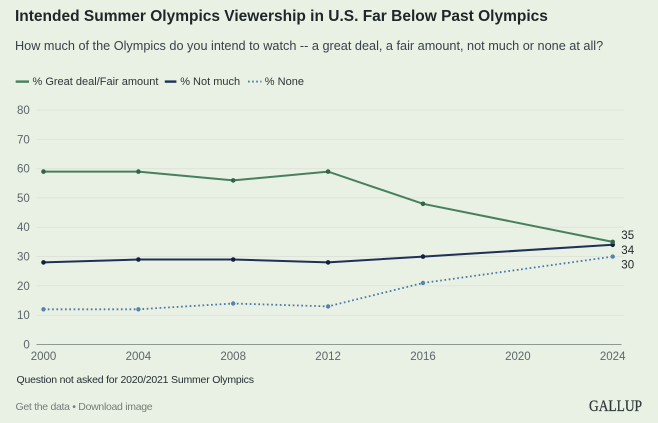 The height and width of the screenshot is (423, 658). What do you see at coordinates (23, 170) in the screenshot?
I see `svg-text: 60` at bounding box center [23, 170].